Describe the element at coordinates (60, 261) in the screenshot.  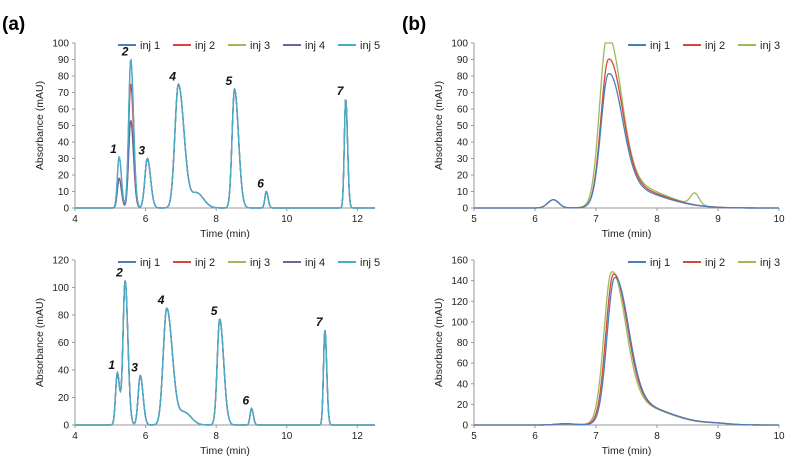
I see `y-tick-label: 120` at that location.